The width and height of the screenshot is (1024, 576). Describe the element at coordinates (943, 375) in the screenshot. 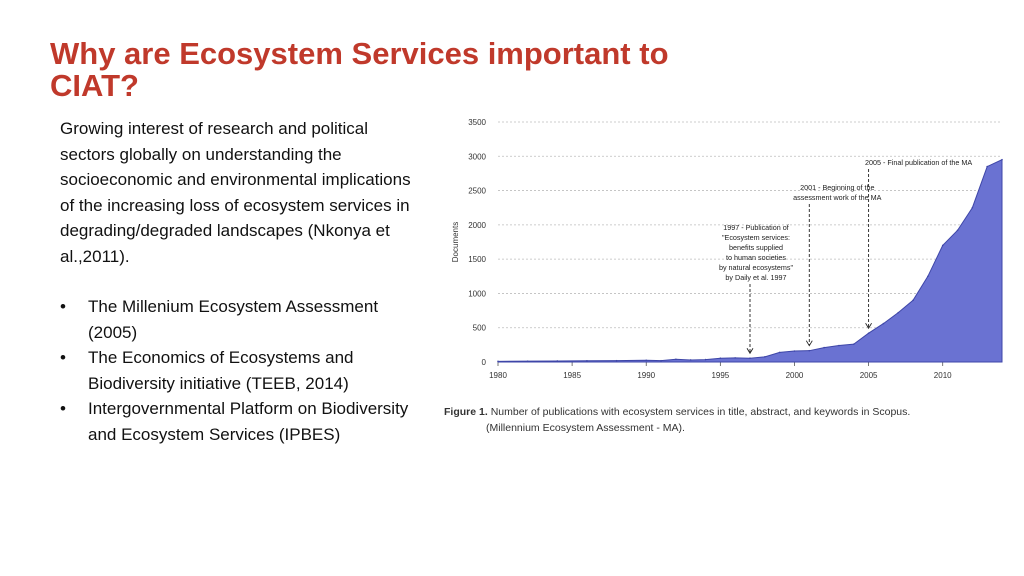

I see `x-tick-label: 2010` at that location.